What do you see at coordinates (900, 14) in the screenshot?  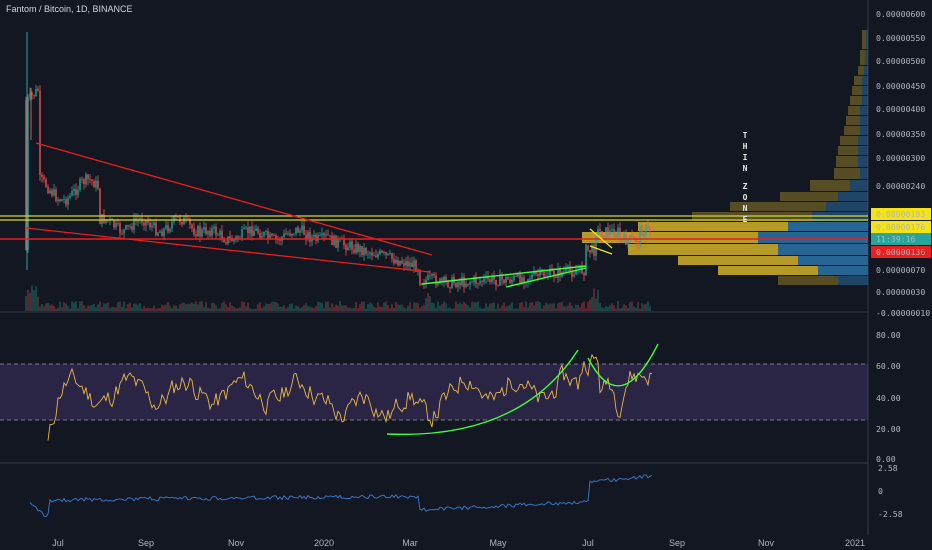 I see `price-tick-label: 0.00000600` at bounding box center [900, 14].